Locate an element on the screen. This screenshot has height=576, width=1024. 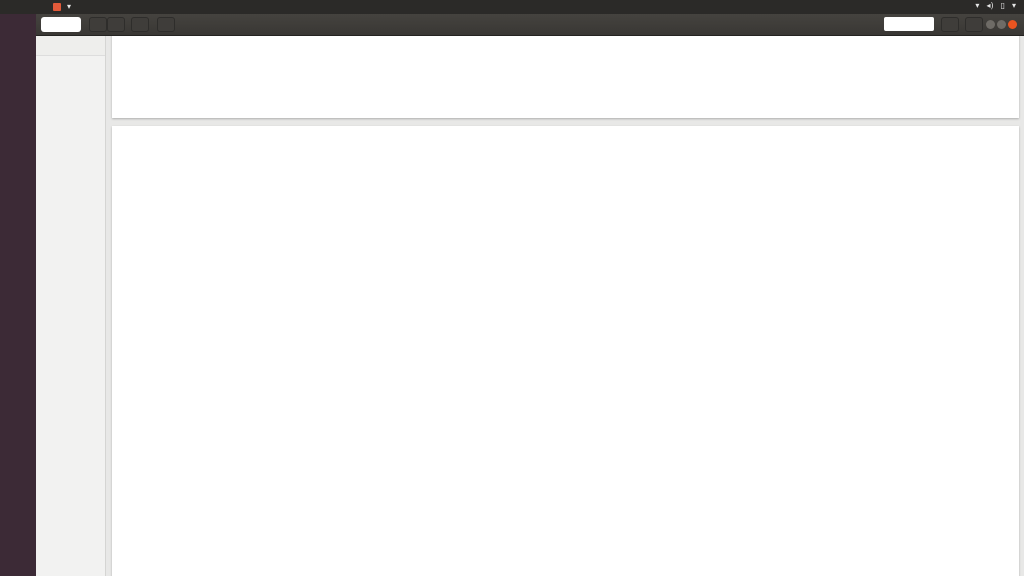
volume-icon: ◂) is located at coordinates (990, 5).